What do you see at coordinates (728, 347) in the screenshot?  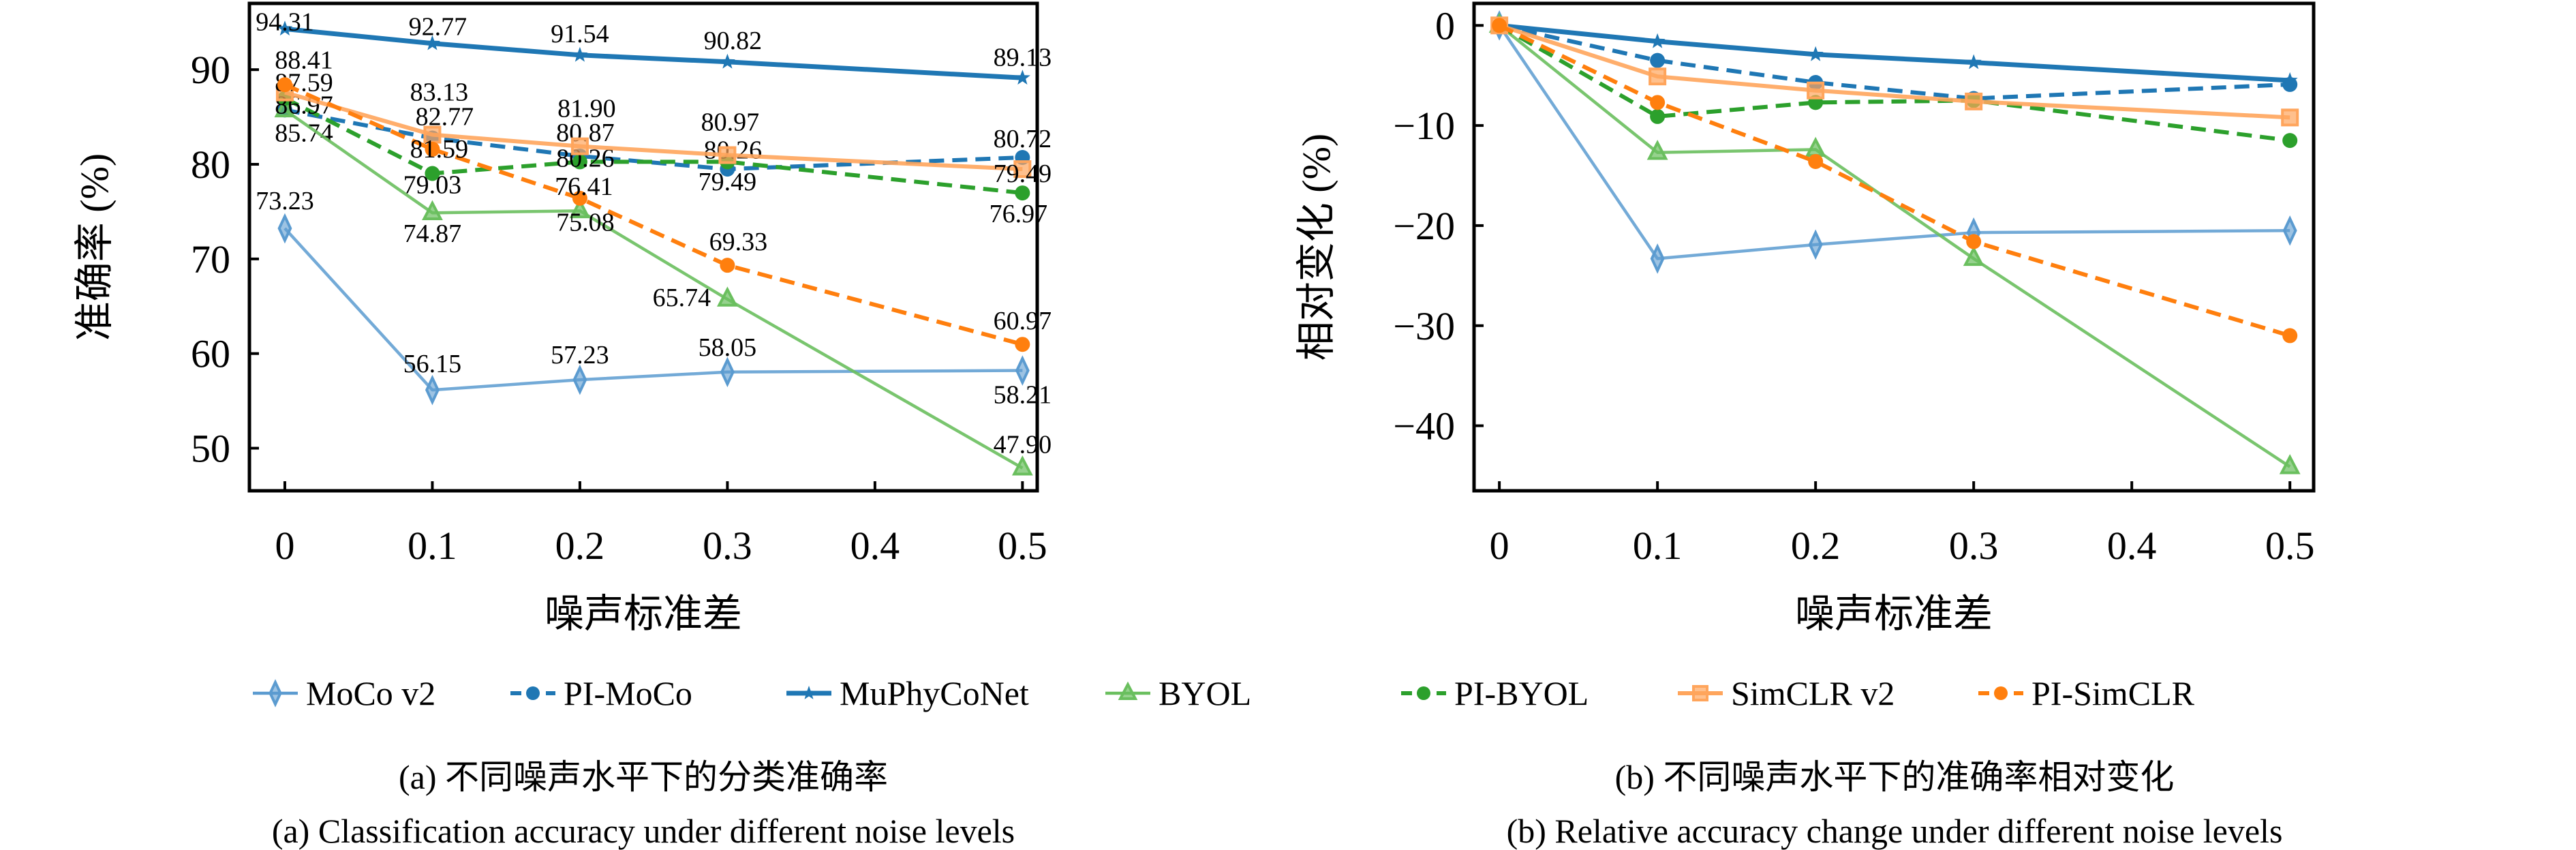 I see `data-label: 58.05` at bounding box center [728, 347].